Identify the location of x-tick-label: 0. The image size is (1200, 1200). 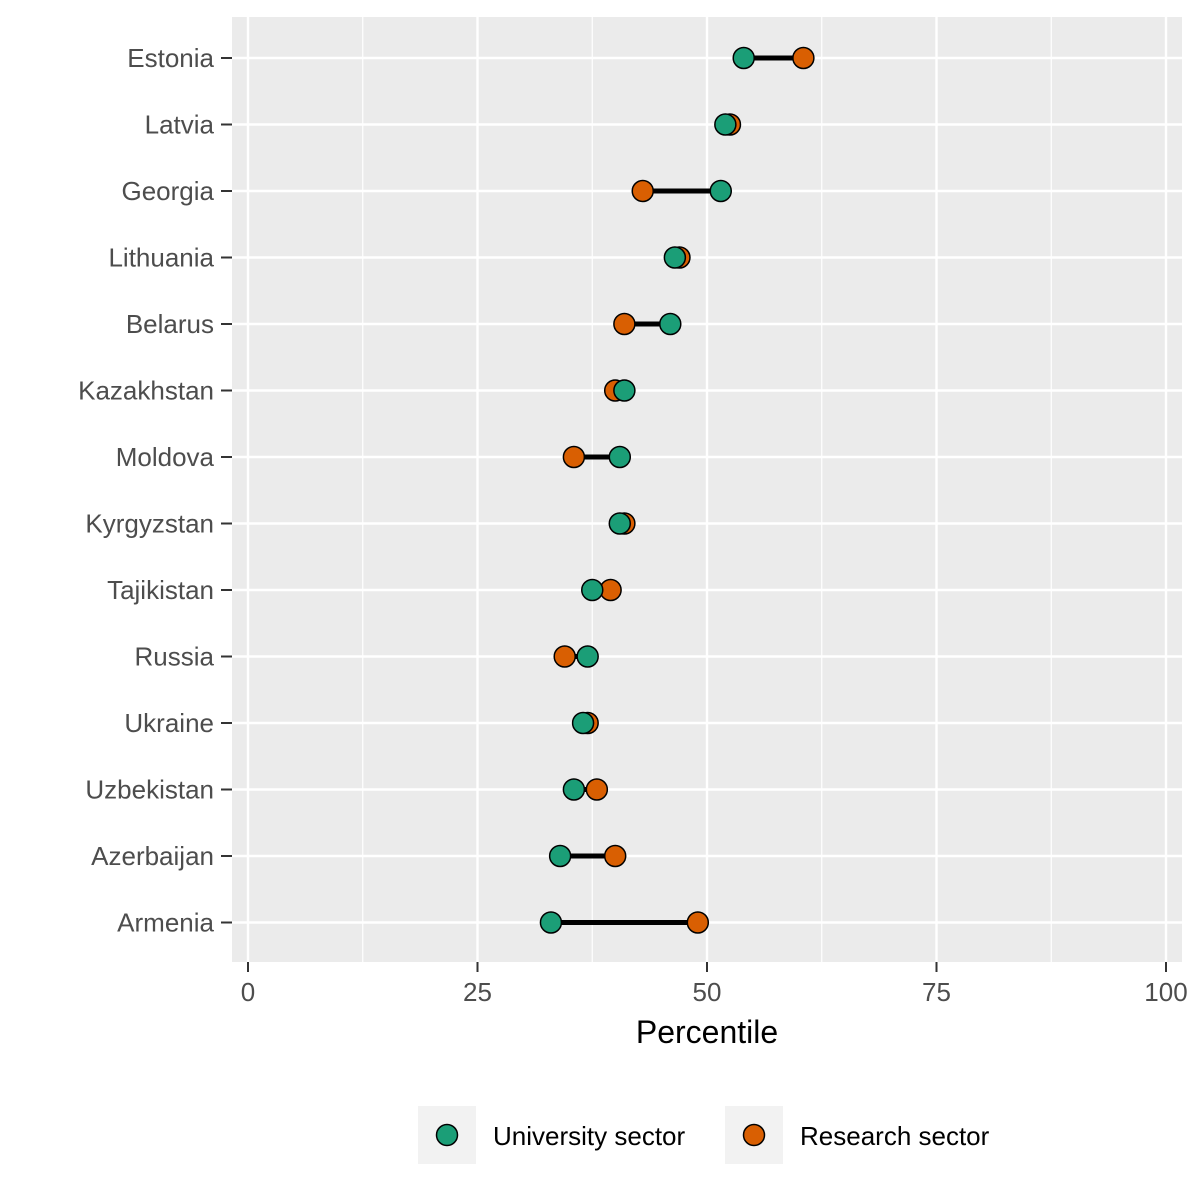
(248, 992).